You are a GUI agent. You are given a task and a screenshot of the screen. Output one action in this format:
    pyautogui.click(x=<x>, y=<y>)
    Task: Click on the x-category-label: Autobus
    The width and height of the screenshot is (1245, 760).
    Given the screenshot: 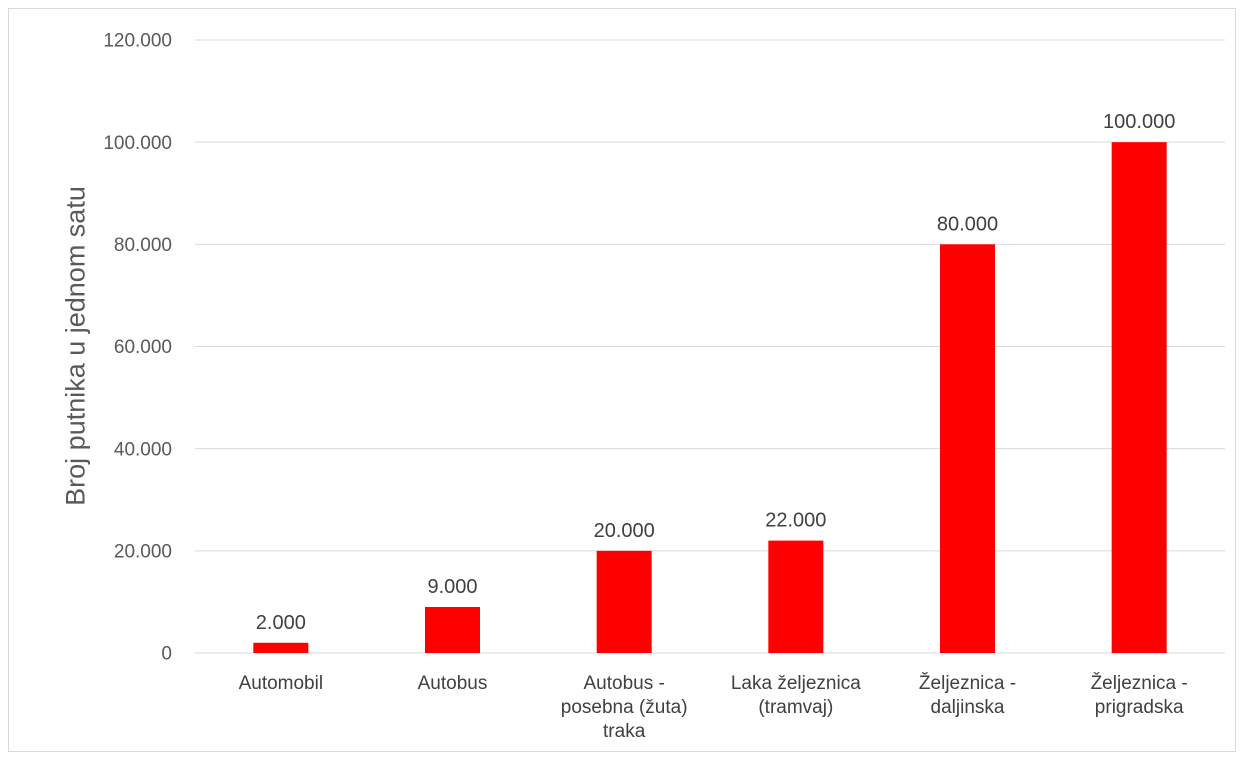 What is the action you would take?
    pyautogui.click(x=453, y=683)
    